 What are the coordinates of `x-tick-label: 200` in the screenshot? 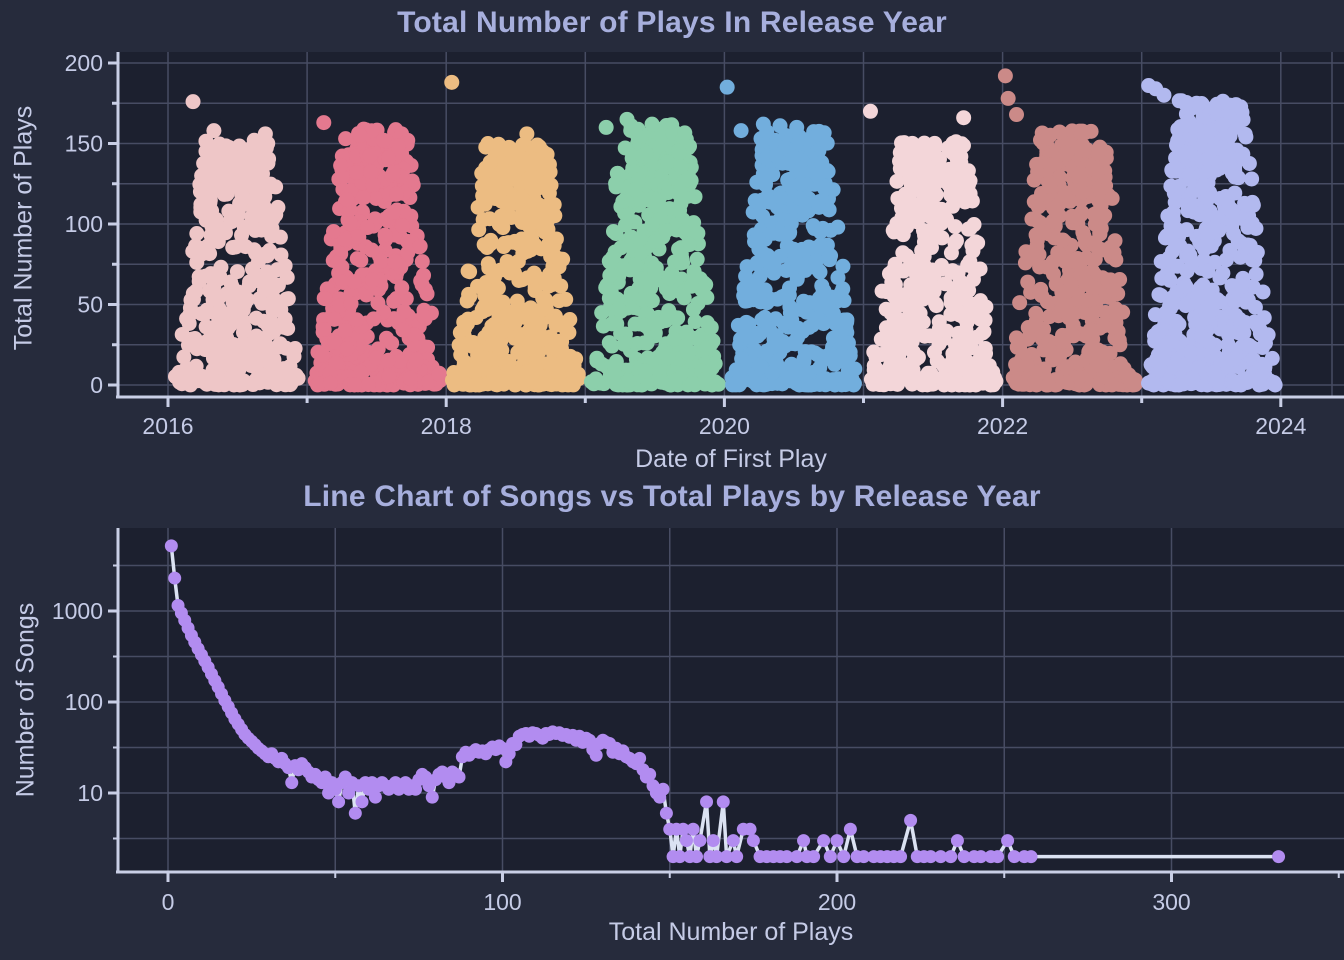 It's located at (837, 902).